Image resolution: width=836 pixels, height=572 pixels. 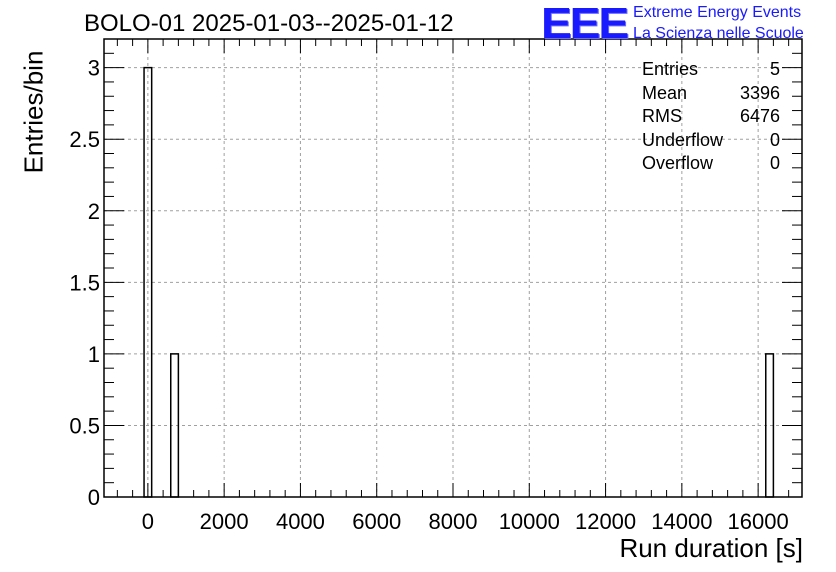 What do you see at coordinates (662, 116) in the screenshot?
I see `stat-label: RMS` at bounding box center [662, 116].